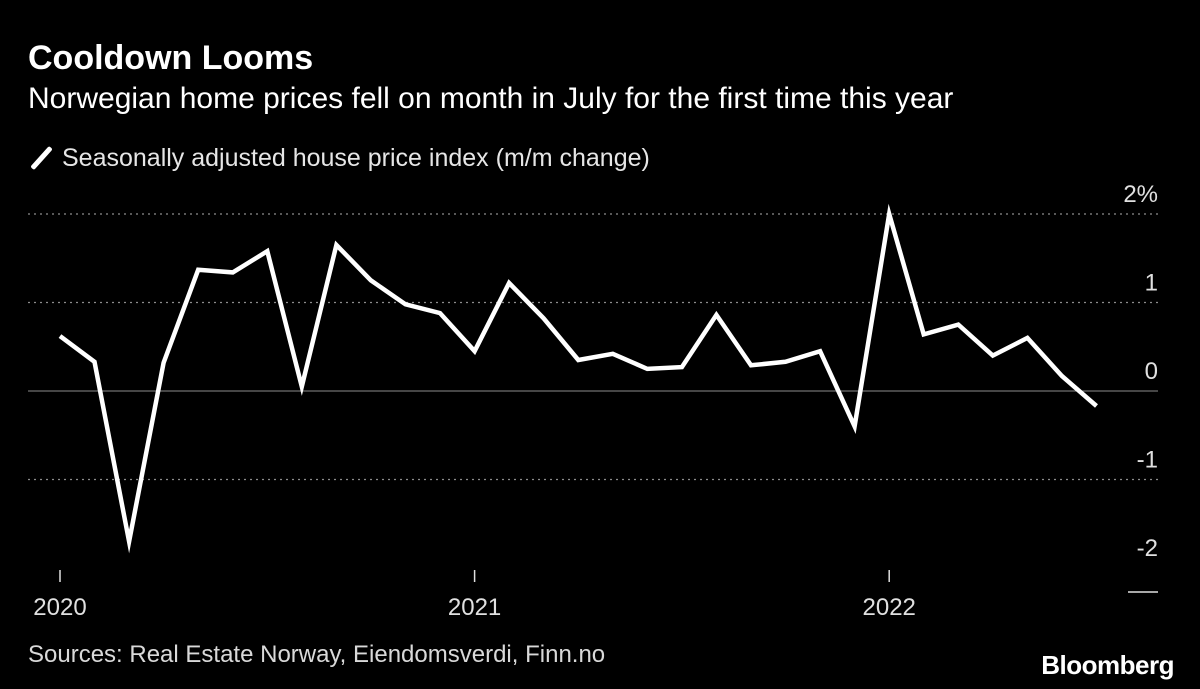 The image size is (1200, 689). I want to click on y-tick-label: -1, so click(1147, 460).